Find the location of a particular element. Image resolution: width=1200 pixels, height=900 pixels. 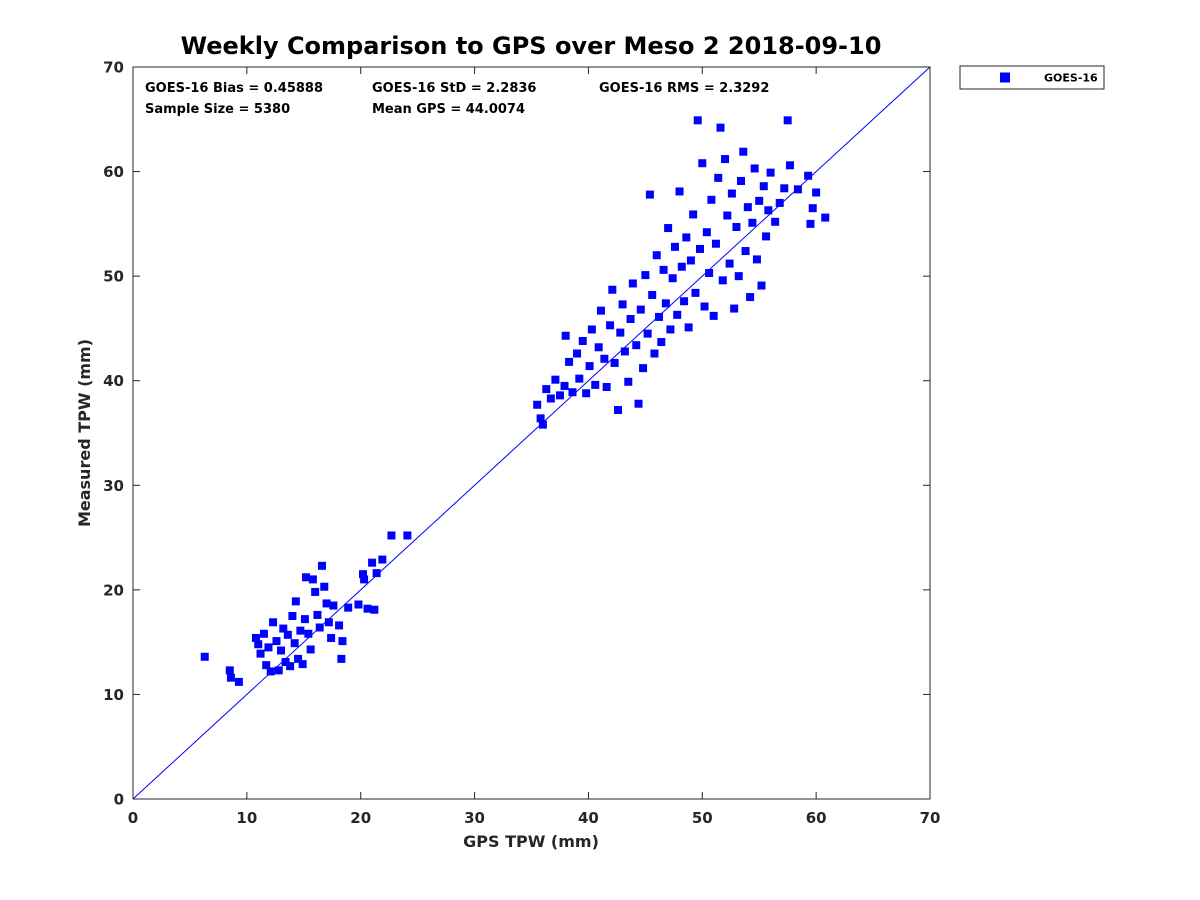

y-tick-label: 70 is located at coordinates (113, 68).